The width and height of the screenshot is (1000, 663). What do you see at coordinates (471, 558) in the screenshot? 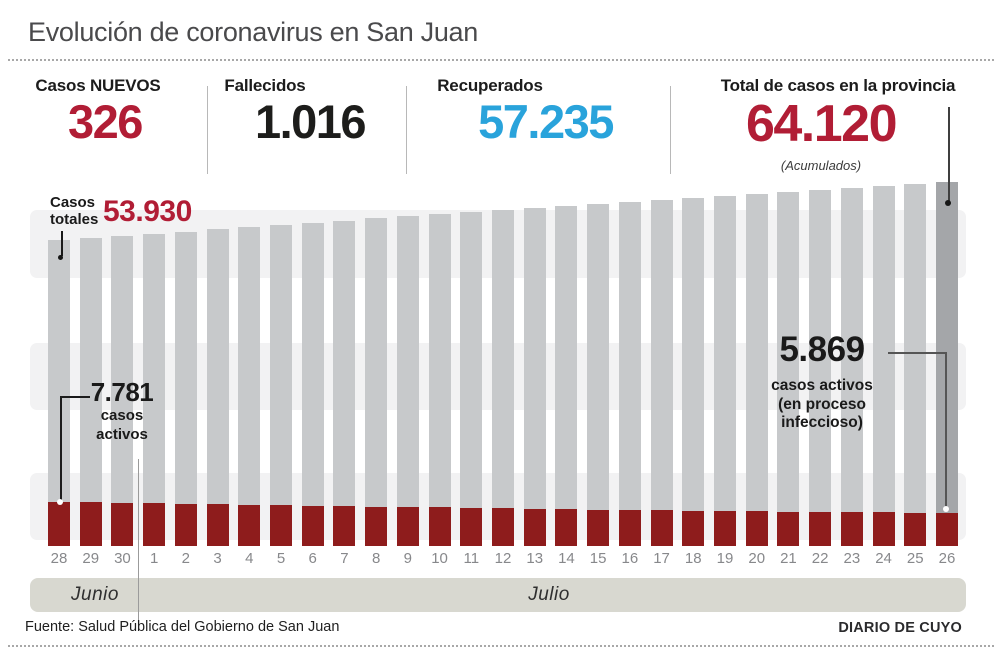
I see `axis-day-label: 11` at bounding box center [471, 558].